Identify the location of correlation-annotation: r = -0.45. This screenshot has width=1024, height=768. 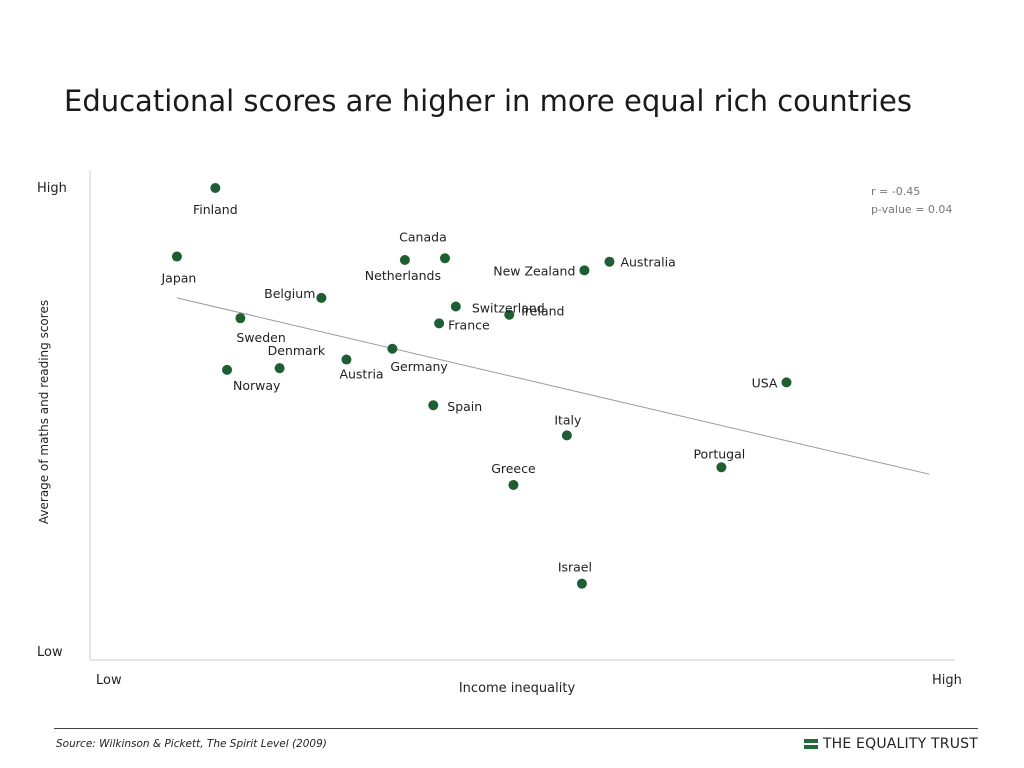
(895, 191).